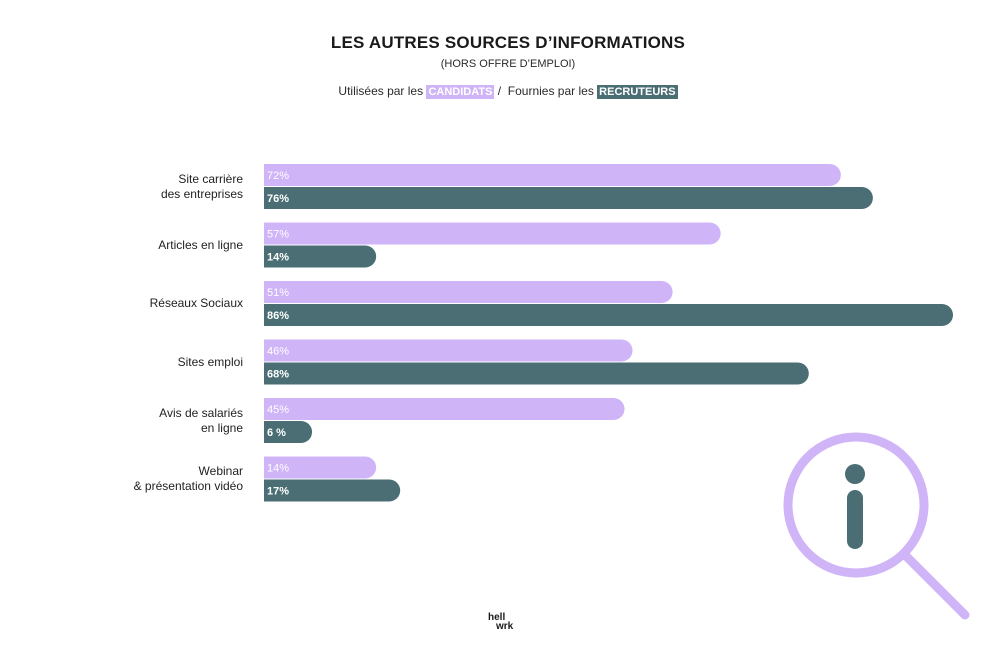  I want to click on category-label-line: Articles en ligne, so click(200, 244).